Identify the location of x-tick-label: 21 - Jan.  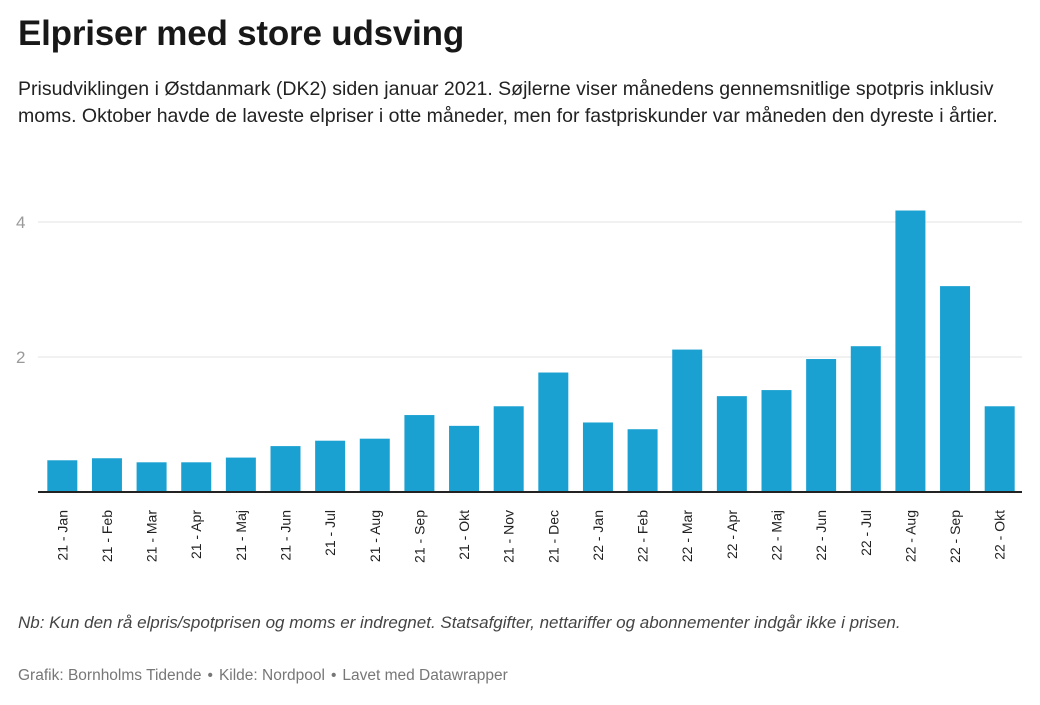
(62, 535).